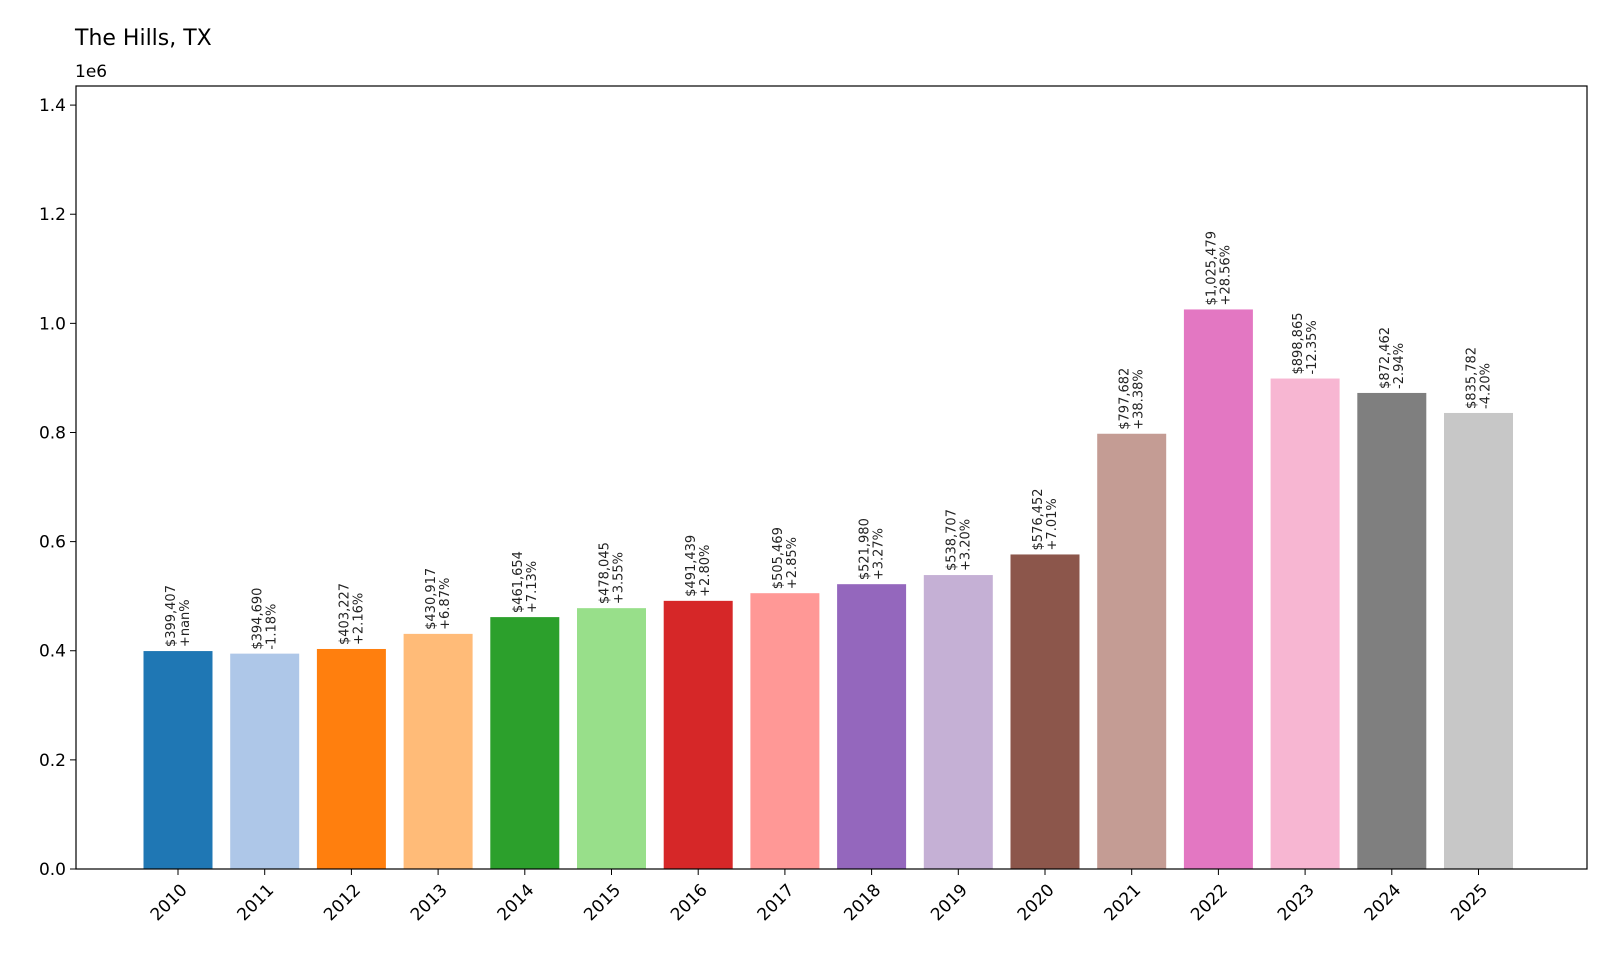 This screenshot has width=1600, height=960. Describe the element at coordinates (258, 619) in the screenshot. I see `bar-value-label: $394,690` at that location.